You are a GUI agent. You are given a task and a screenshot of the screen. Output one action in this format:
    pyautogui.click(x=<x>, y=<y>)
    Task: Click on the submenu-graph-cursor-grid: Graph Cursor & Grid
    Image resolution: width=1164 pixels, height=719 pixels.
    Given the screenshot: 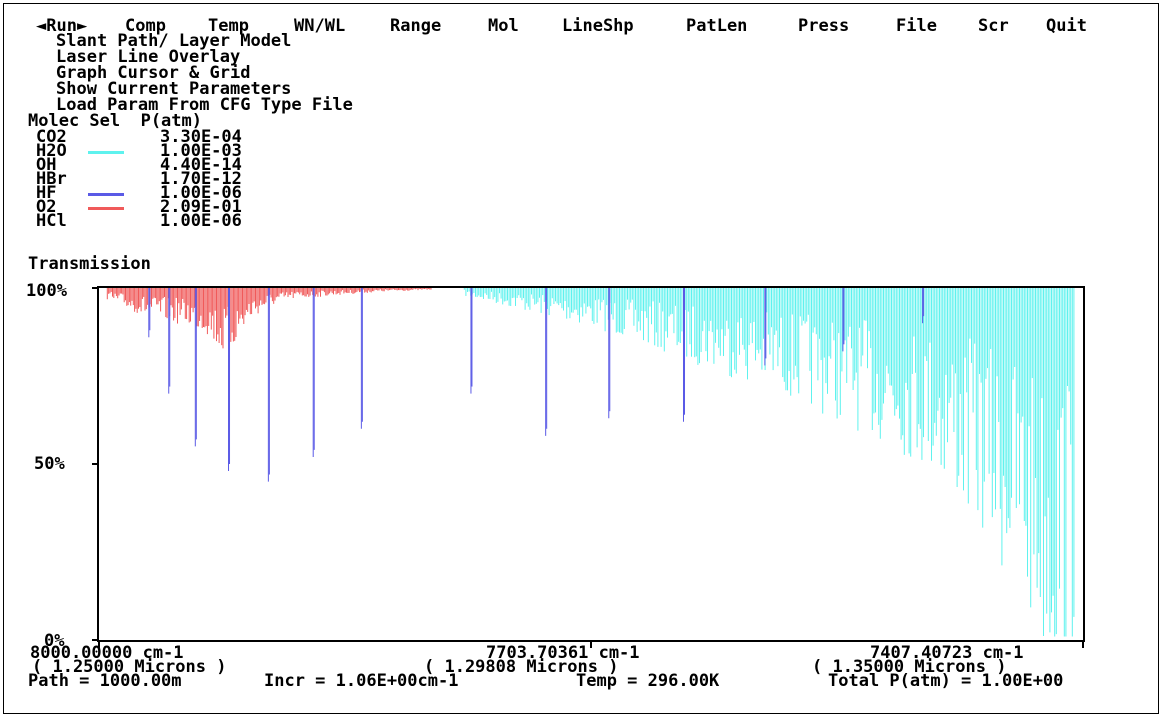 What is the action you would take?
    pyautogui.click(x=153, y=73)
    